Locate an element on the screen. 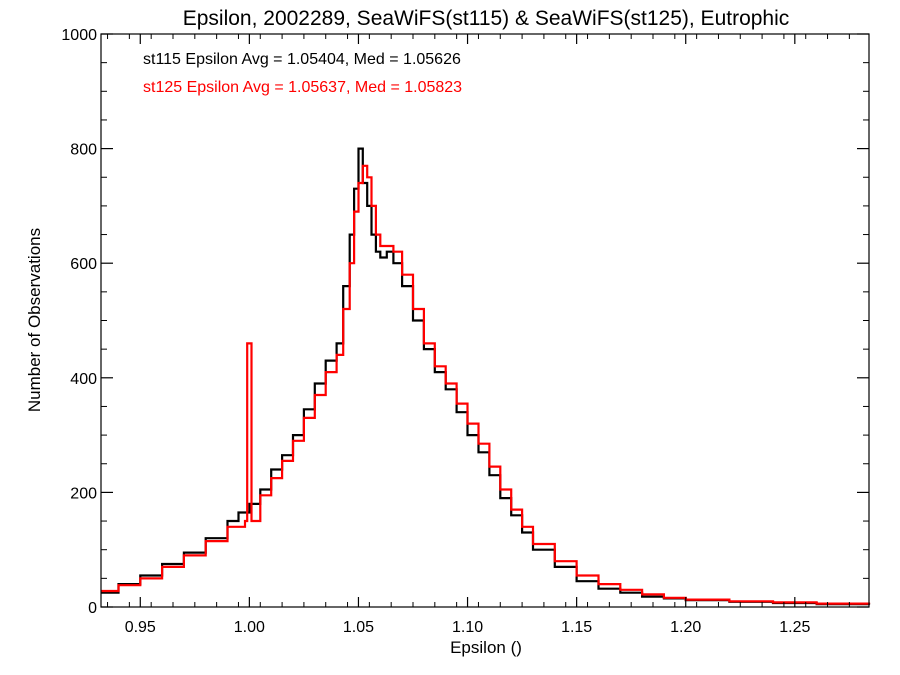 This screenshot has width=900, height=675. x-tick-label: 1.15 is located at coordinates (576, 627).